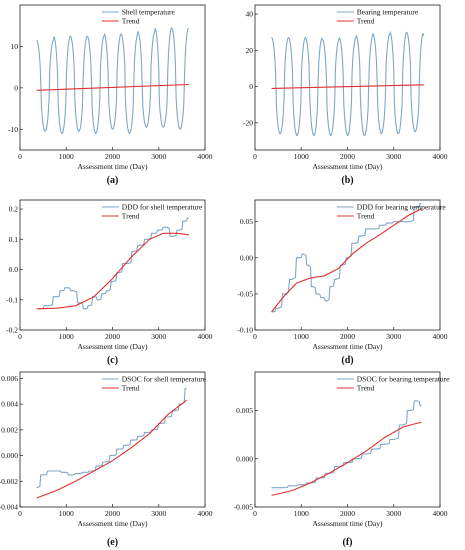 This screenshot has width=465, height=550. Describe the element at coordinates (15, 46) in the screenshot. I see `y-tick-label: 10` at that location.